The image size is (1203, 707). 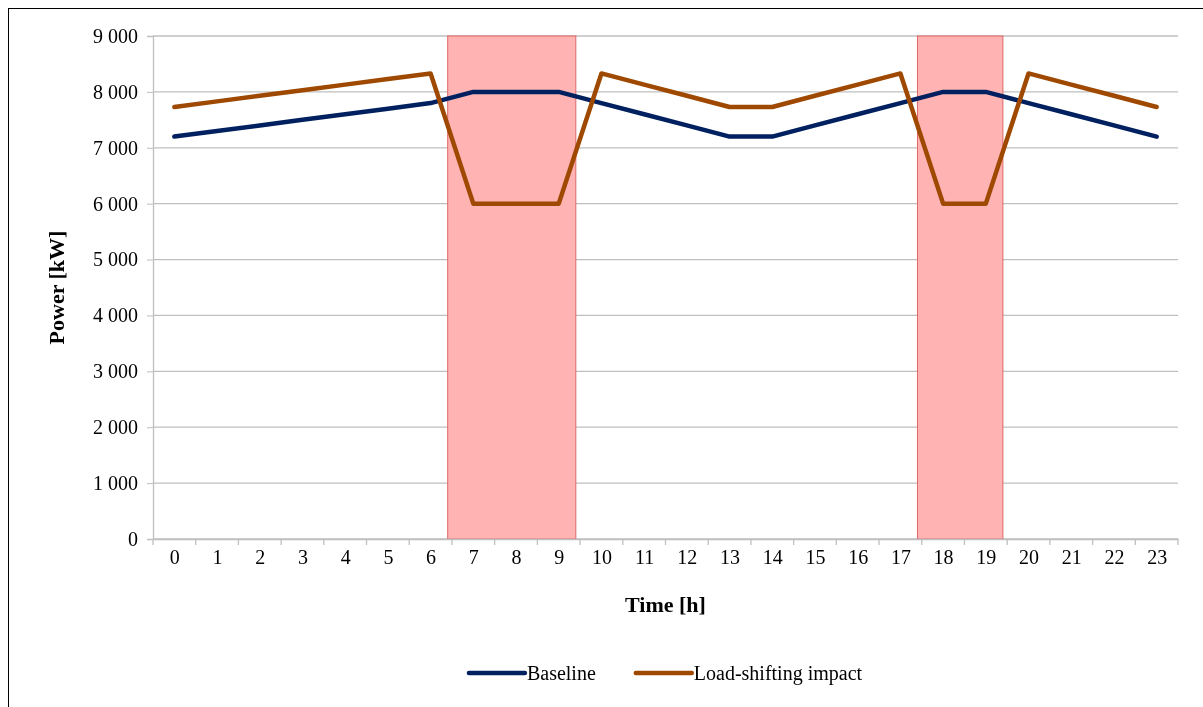 I want to click on legend-label: Load-shifting impact, so click(x=778, y=673).